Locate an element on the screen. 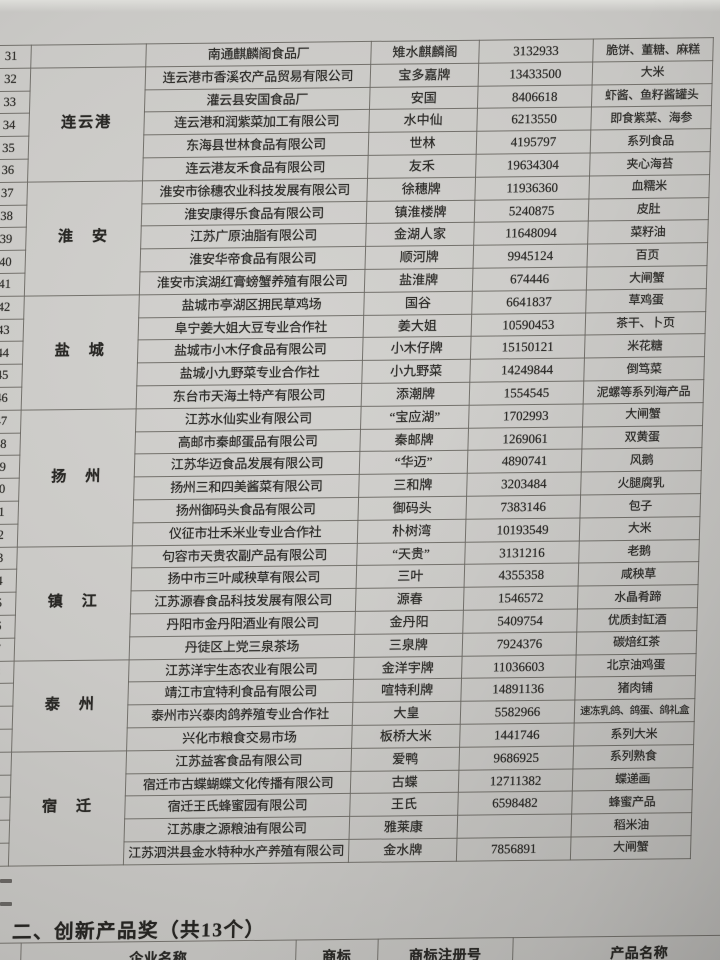 This screenshot has width=720, height=960. reg-number-cell: 4355358 is located at coordinates (521, 575).